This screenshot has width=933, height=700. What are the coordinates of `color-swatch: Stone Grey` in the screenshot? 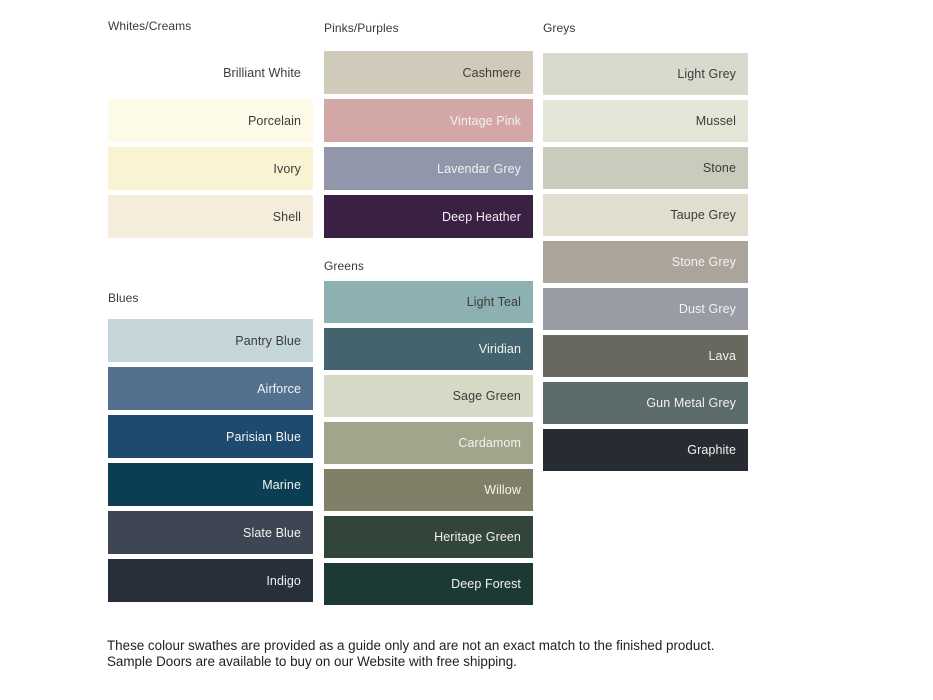 It's located at (645, 262).